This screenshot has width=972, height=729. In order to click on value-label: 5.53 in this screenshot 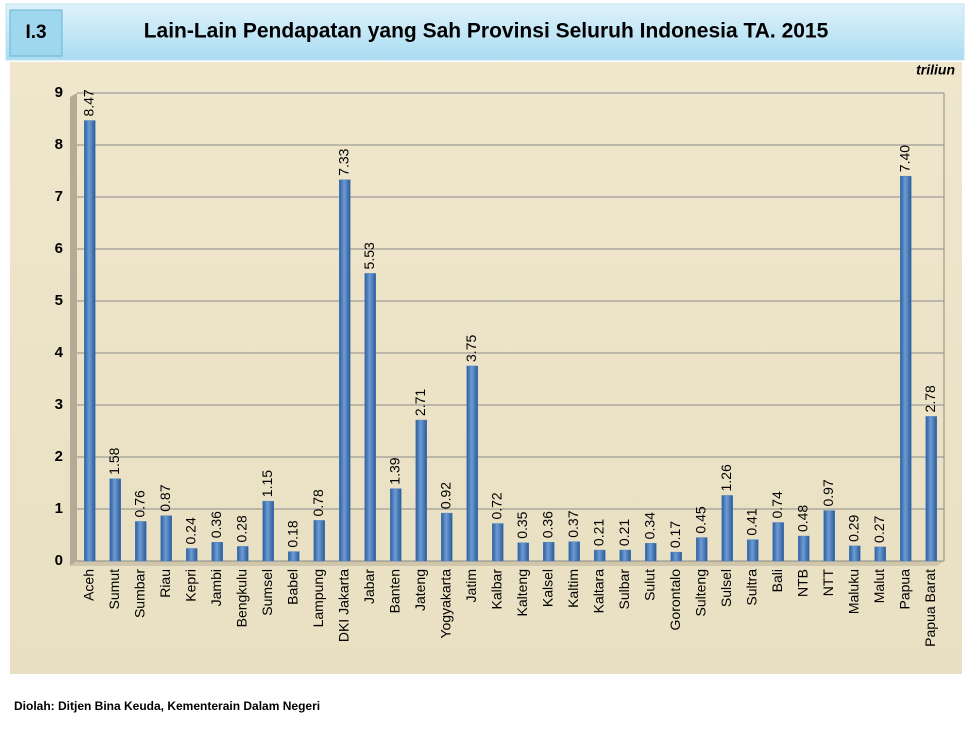, I will do `click(369, 255)`.